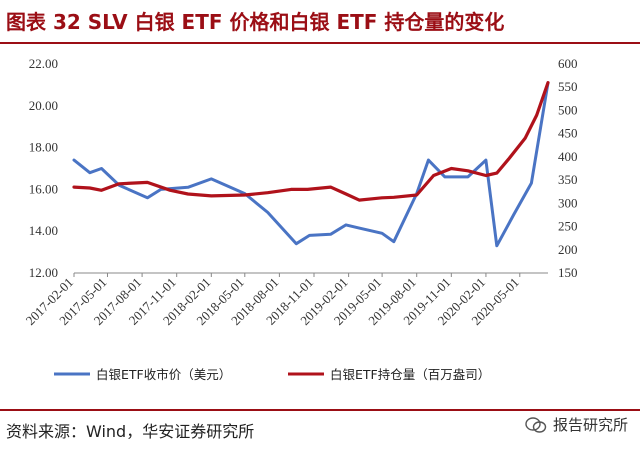 The width and height of the screenshot is (640, 450). I want to click on y-right-tick-label: 600, so click(568, 63).